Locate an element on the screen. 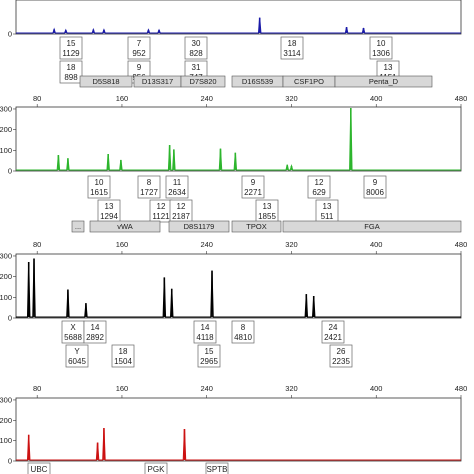 The image size is (474, 474). allele-name: 31 is located at coordinates (196, 67).